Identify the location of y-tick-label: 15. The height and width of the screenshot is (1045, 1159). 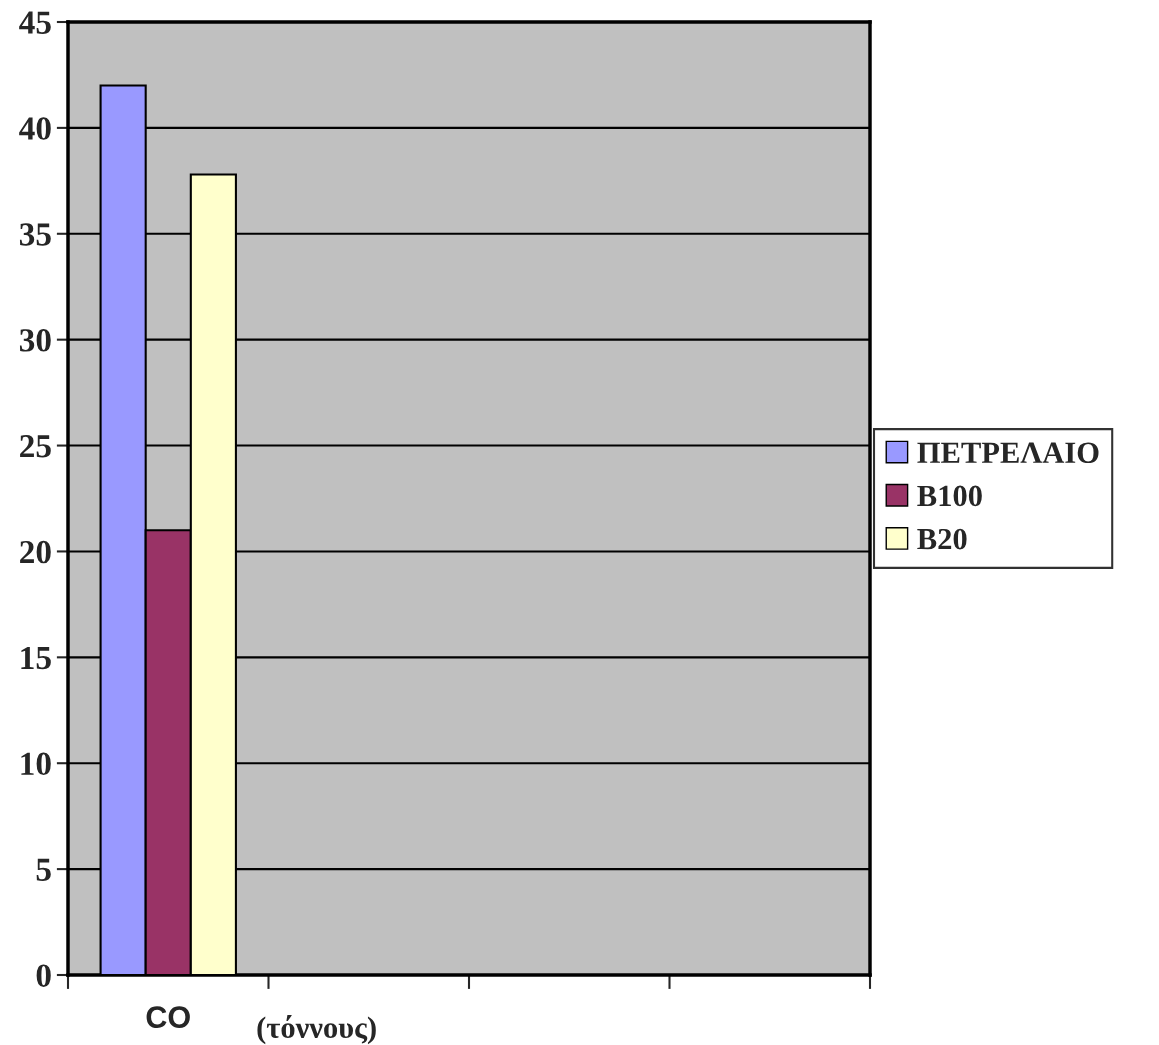
(36, 658).